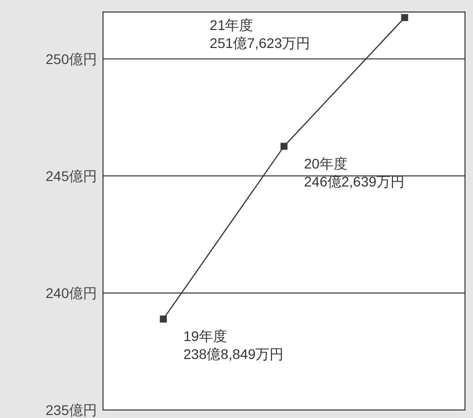 The height and width of the screenshot is (418, 473). I want to click on y-tick-label: 240億円, so click(71, 292).